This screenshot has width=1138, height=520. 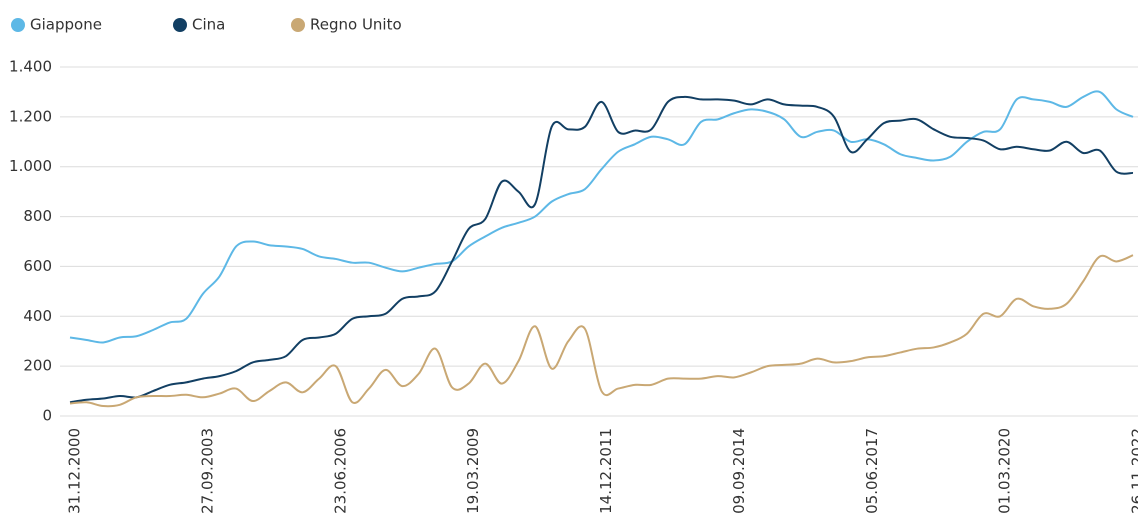 I want to click on x-tick-label: 01.03.2020, so click(x=1005, y=471).